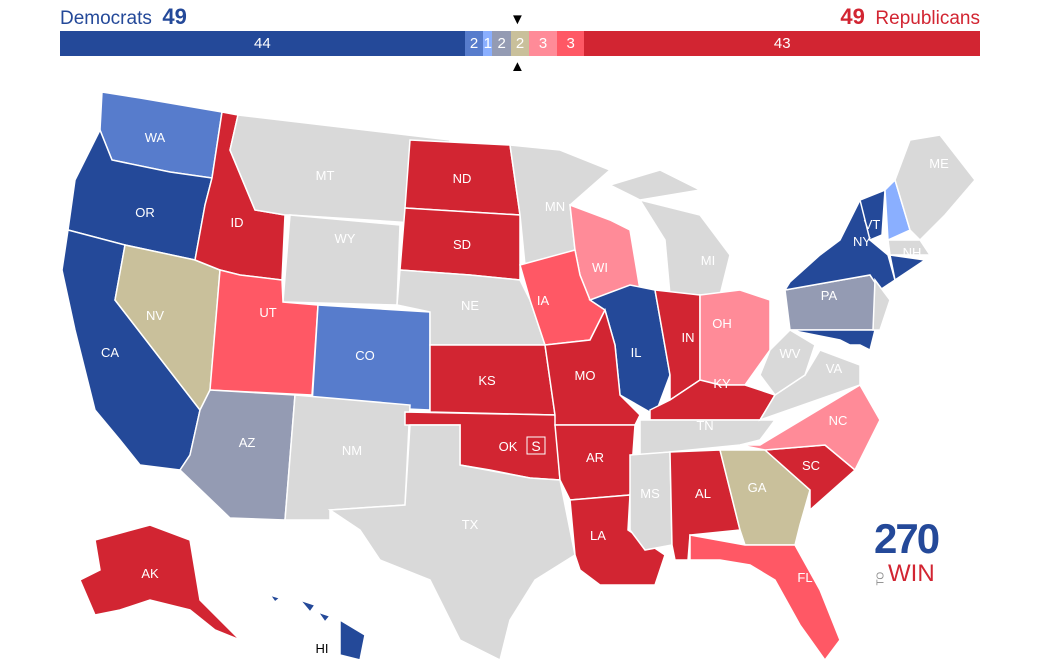 The width and height of the screenshot is (1050, 670). I want to click on state-wy, so click(341, 260).